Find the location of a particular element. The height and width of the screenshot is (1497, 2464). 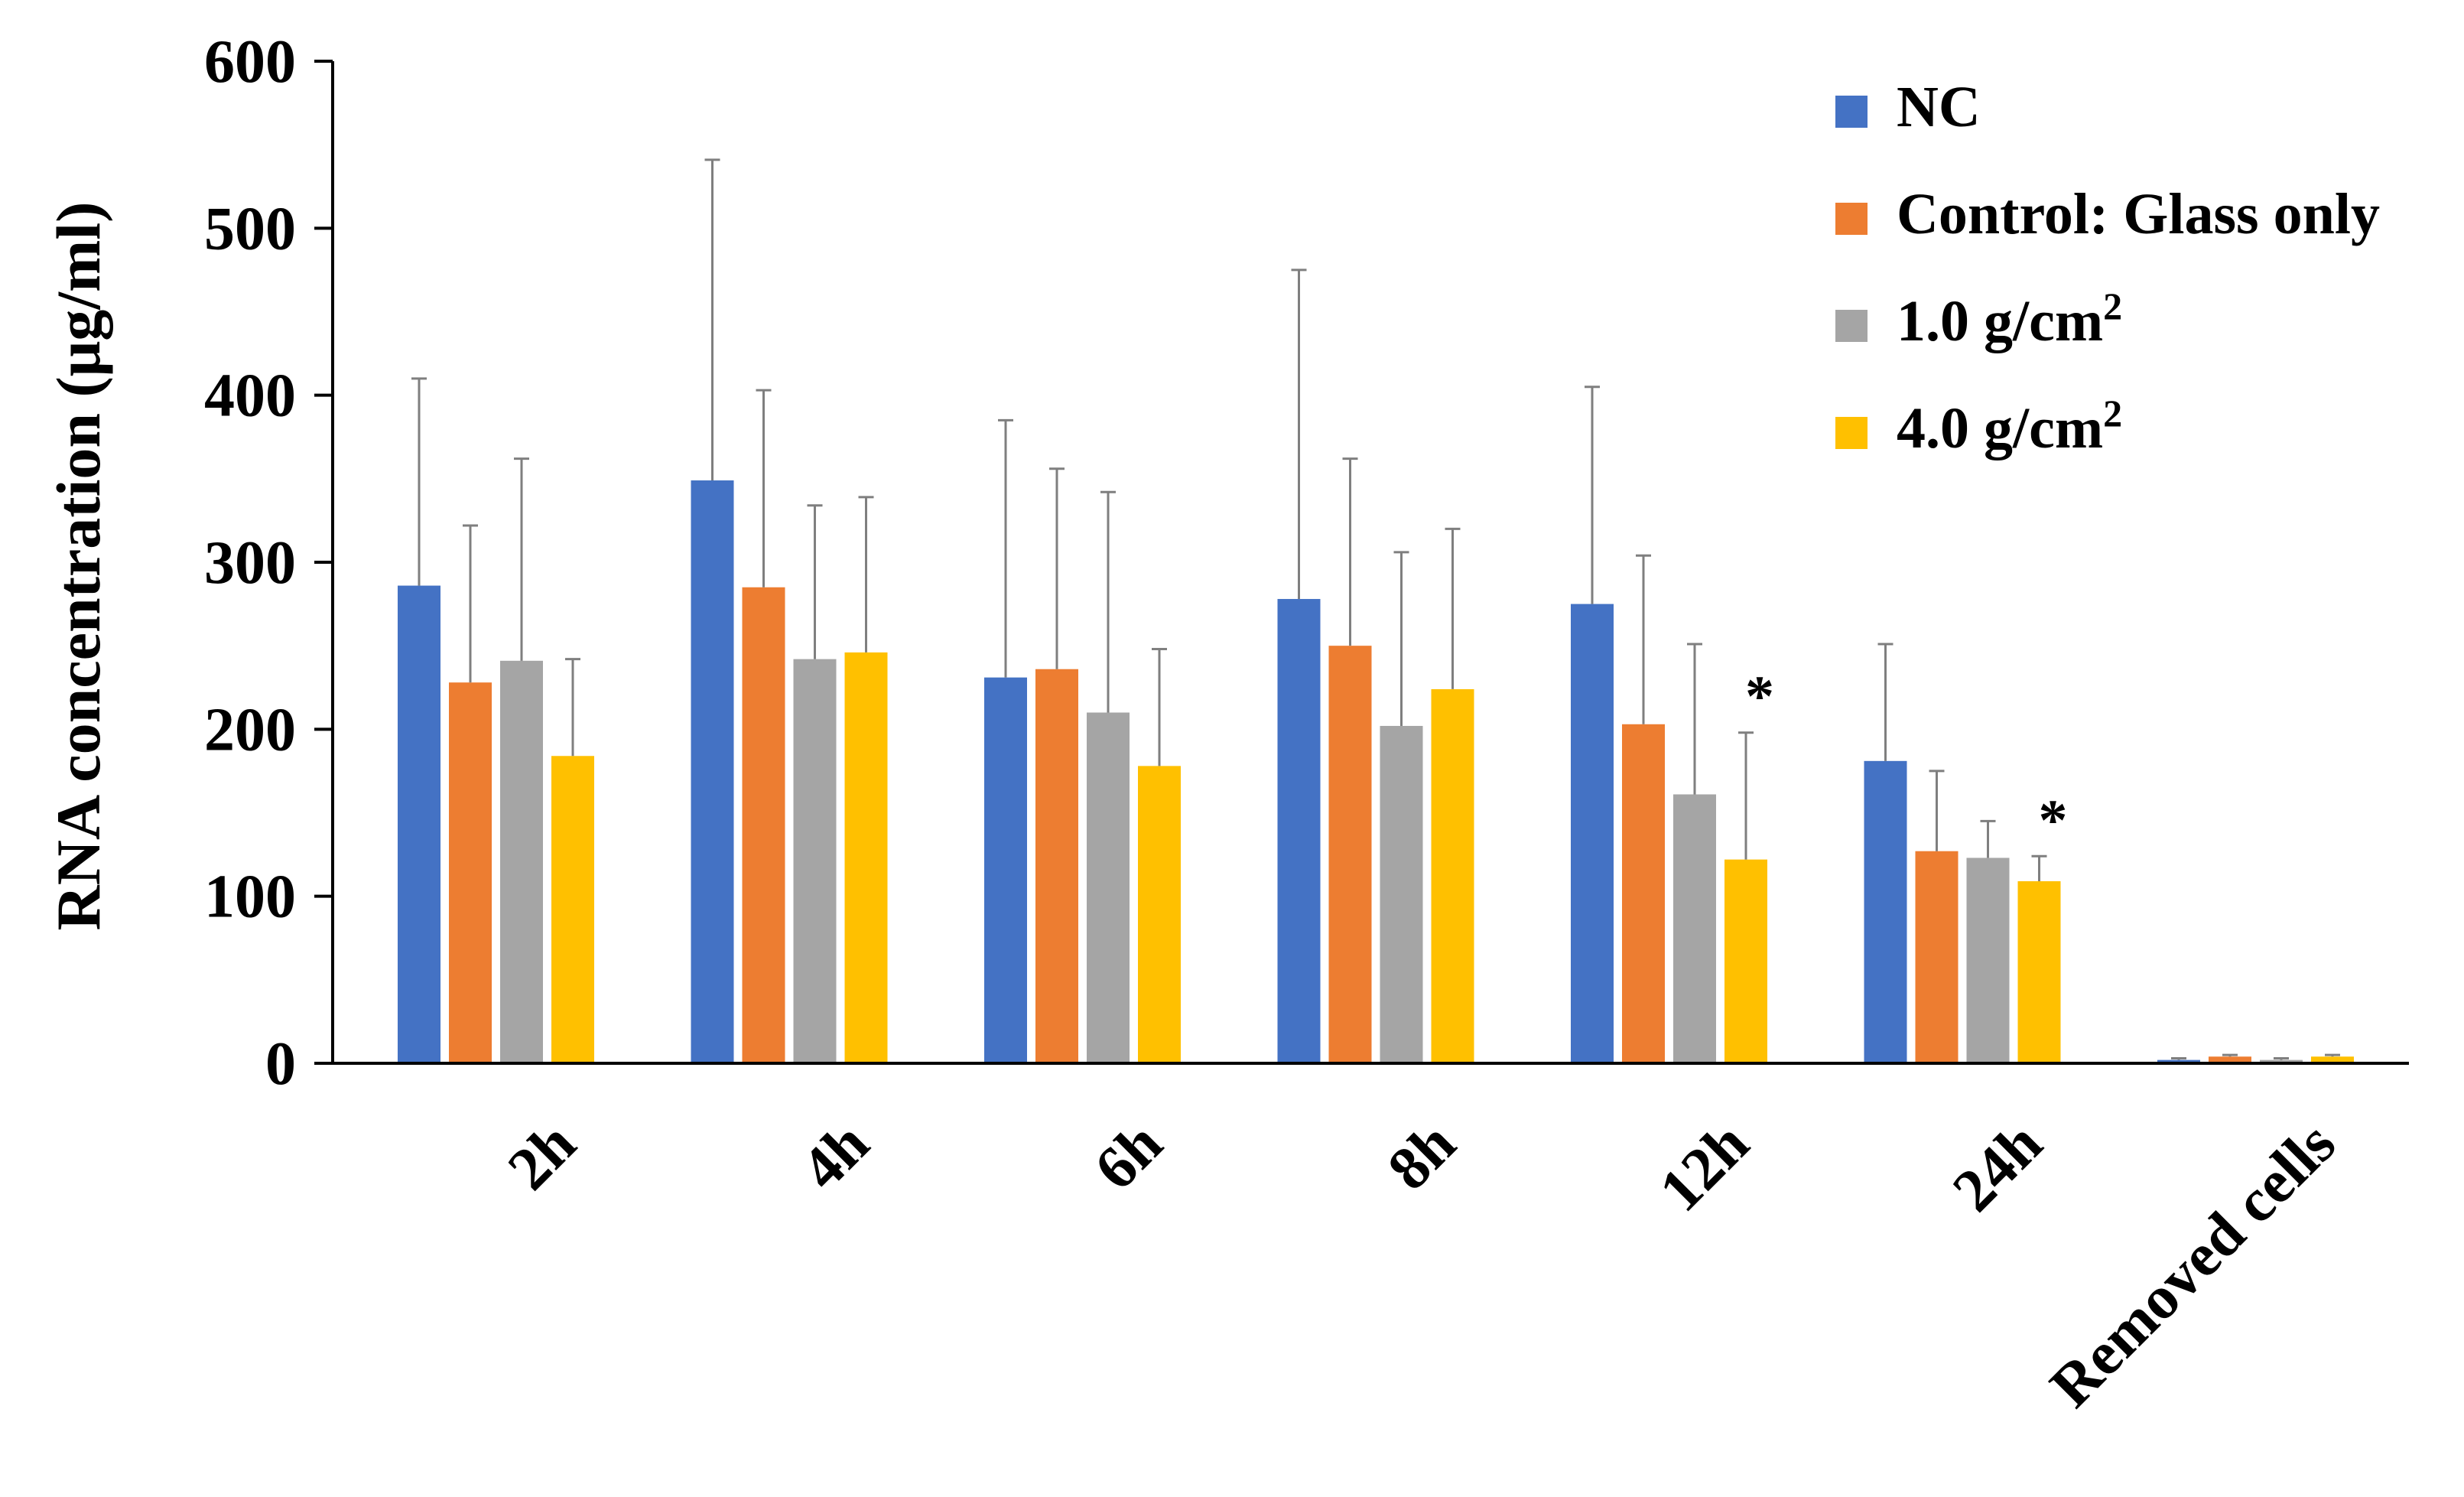

x-tick-label: Removed cells is located at coordinates (2192, 1265).